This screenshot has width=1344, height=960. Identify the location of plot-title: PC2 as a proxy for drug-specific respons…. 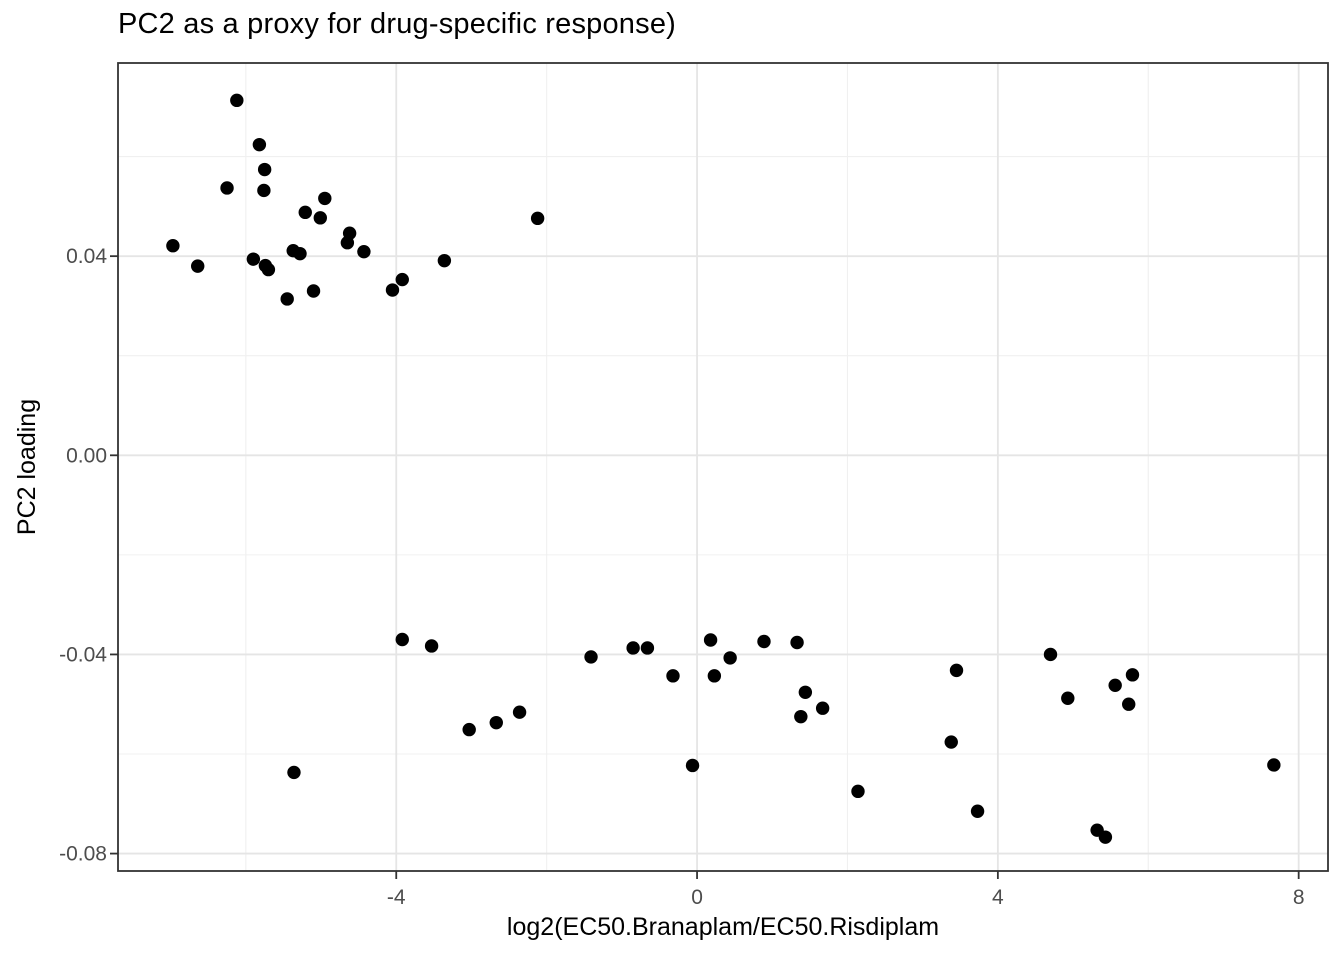
(397, 24).